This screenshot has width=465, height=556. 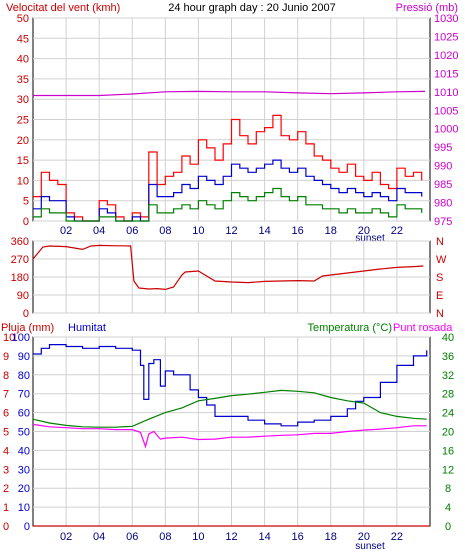 I want to click on humidity-tick-100: 100, so click(x=21, y=338).